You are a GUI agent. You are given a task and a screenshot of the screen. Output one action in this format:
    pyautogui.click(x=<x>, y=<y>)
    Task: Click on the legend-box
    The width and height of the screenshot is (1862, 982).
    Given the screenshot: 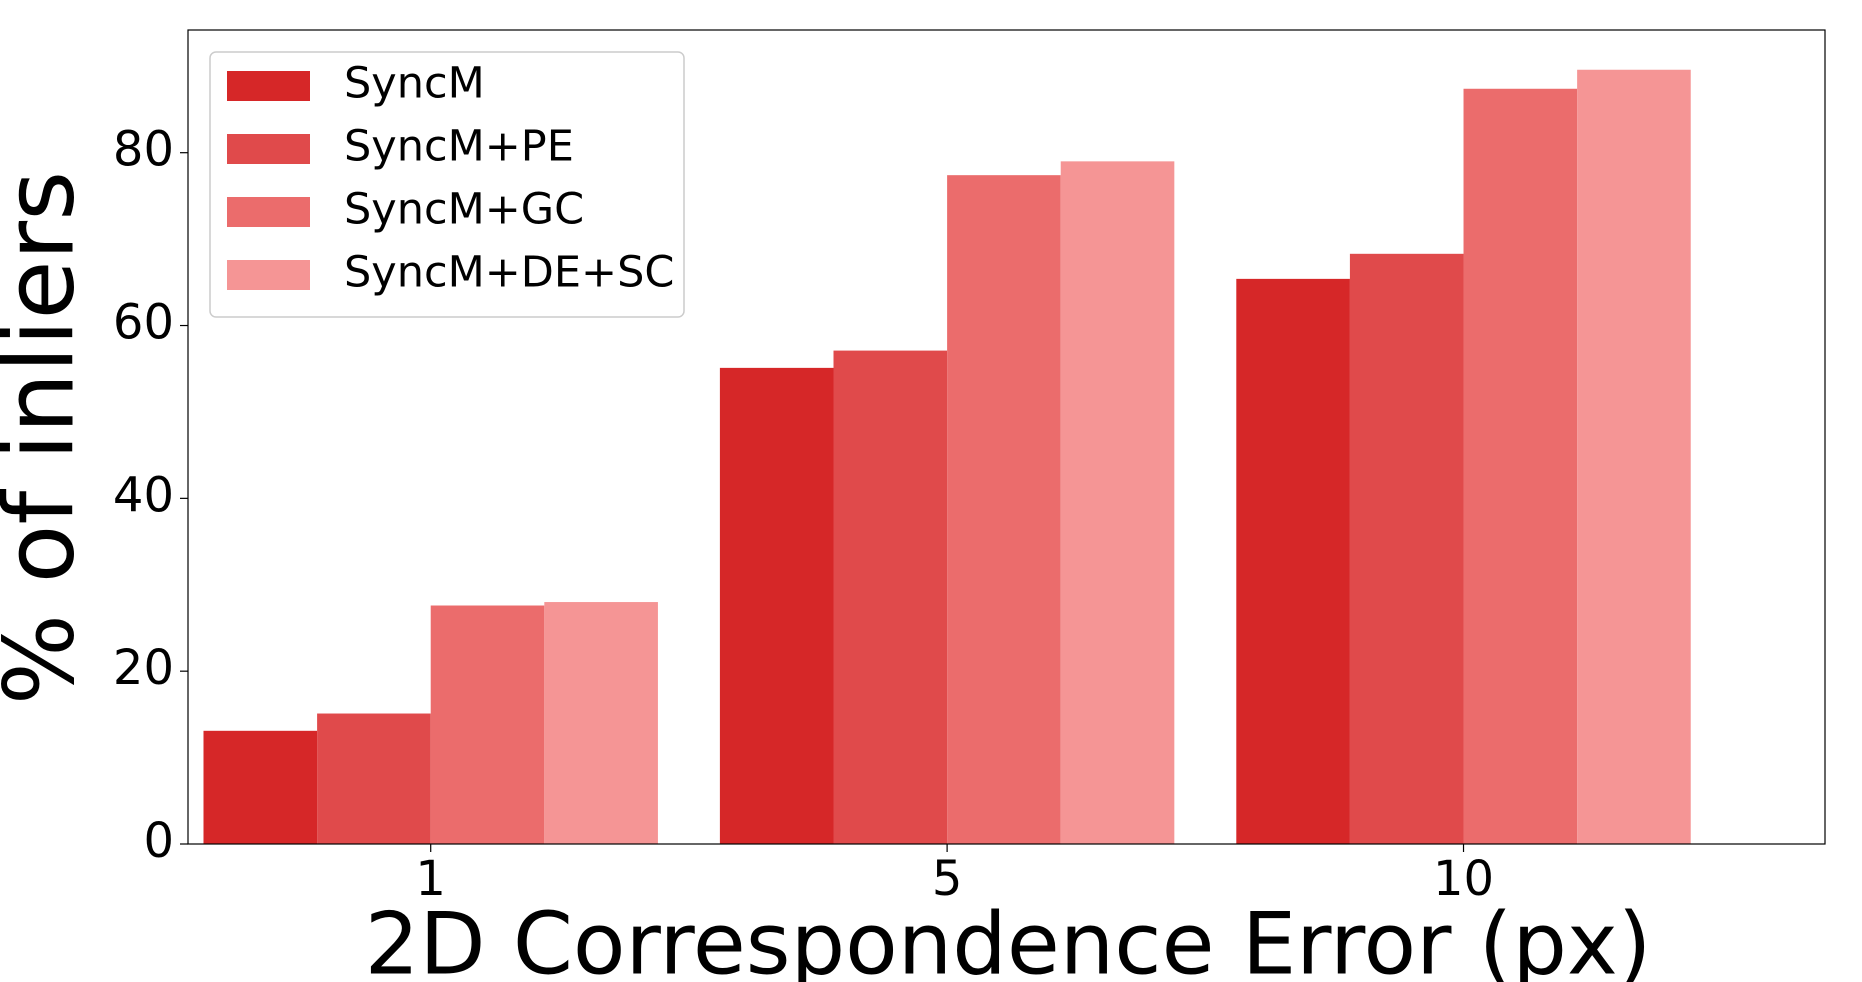 What is the action you would take?
    pyautogui.click(x=447, y=184)
    